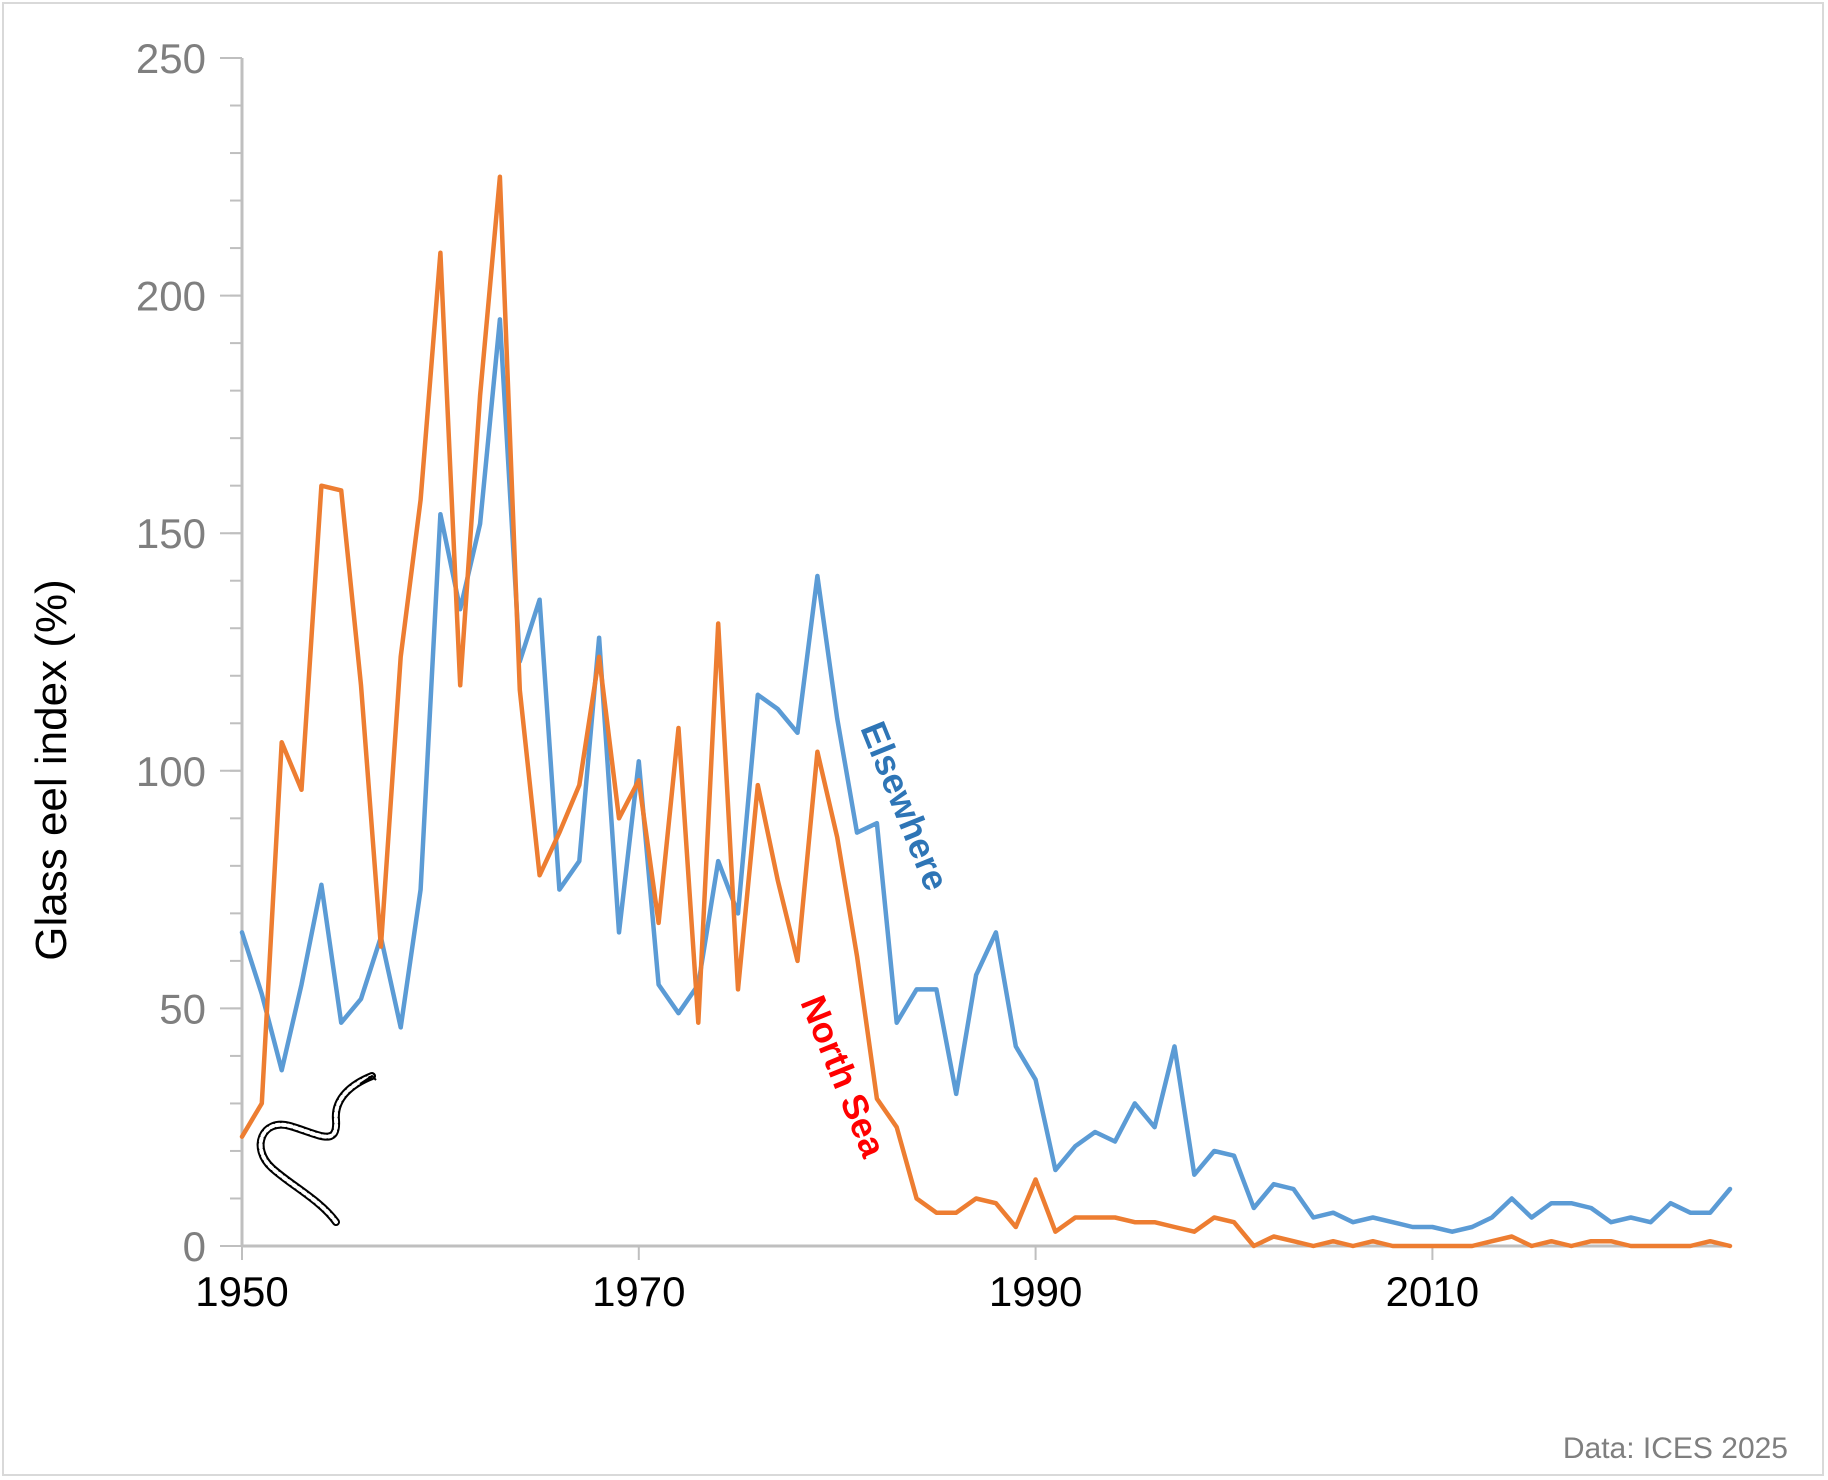 Image resolution: width=1828 pixels, height=1480 pixels. I want to click on series-label-north-sea: North Sea, so click(844, 1077).